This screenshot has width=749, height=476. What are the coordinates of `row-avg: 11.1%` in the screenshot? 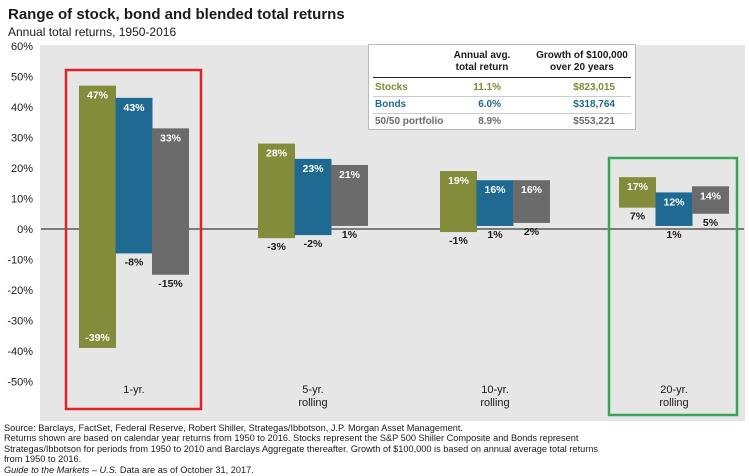 It's located at (487, 87).